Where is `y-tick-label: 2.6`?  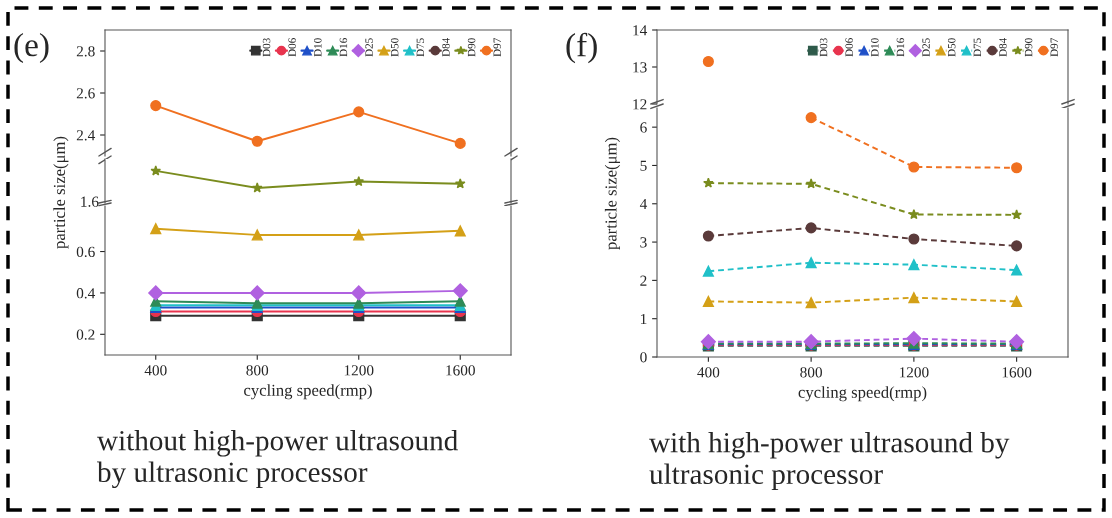 y-tick-label: 2.6 is located at coordinates (85, 93).